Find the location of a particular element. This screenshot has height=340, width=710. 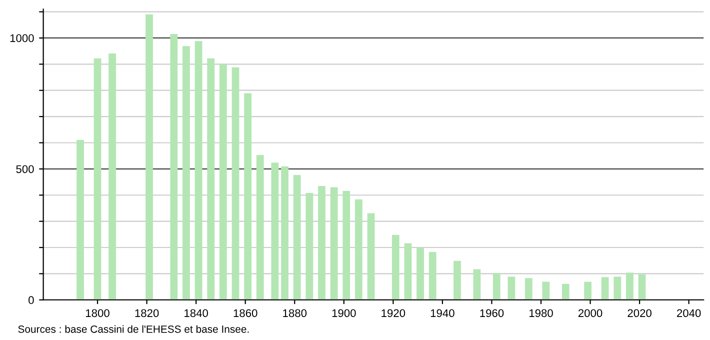

x-tick-label: 2040 is located at coordinates (689, 313).